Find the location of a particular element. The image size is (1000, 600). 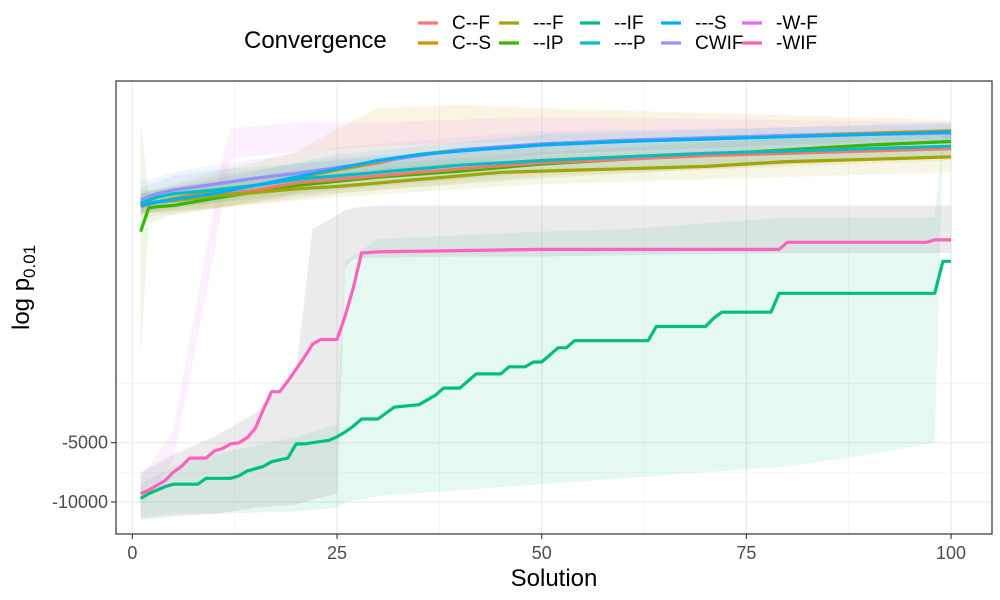

legend-item-ip: --IP is located at coordinates (531, 43).